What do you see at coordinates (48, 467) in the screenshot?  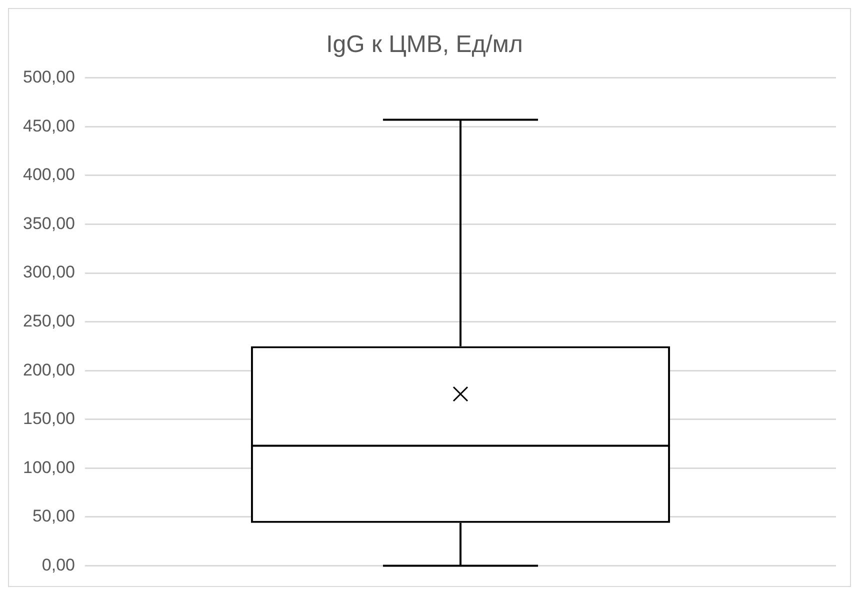 I see `y-tick-label: 100,00` at bounding box center [48, 467].